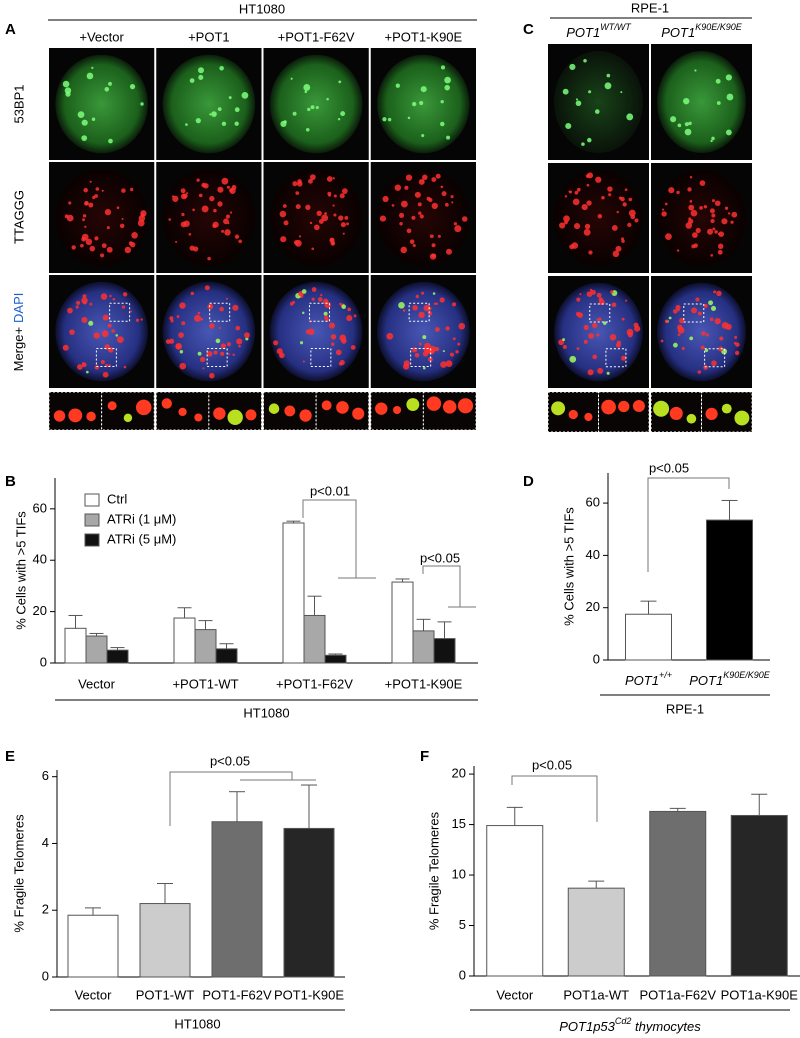 This screenshot has height=1038, width=800. What do you see at coordinates (462, 974) in the screenshot?
I see `y-tick-label: 0` at bounding box center [462, 974].